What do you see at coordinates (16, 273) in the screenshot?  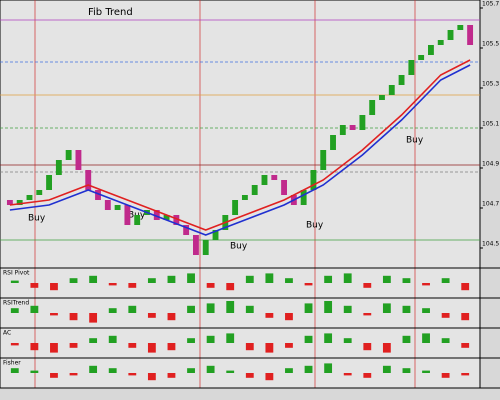 I see `indicator-label: RSI Pivot` at bounding box center [16, 273].